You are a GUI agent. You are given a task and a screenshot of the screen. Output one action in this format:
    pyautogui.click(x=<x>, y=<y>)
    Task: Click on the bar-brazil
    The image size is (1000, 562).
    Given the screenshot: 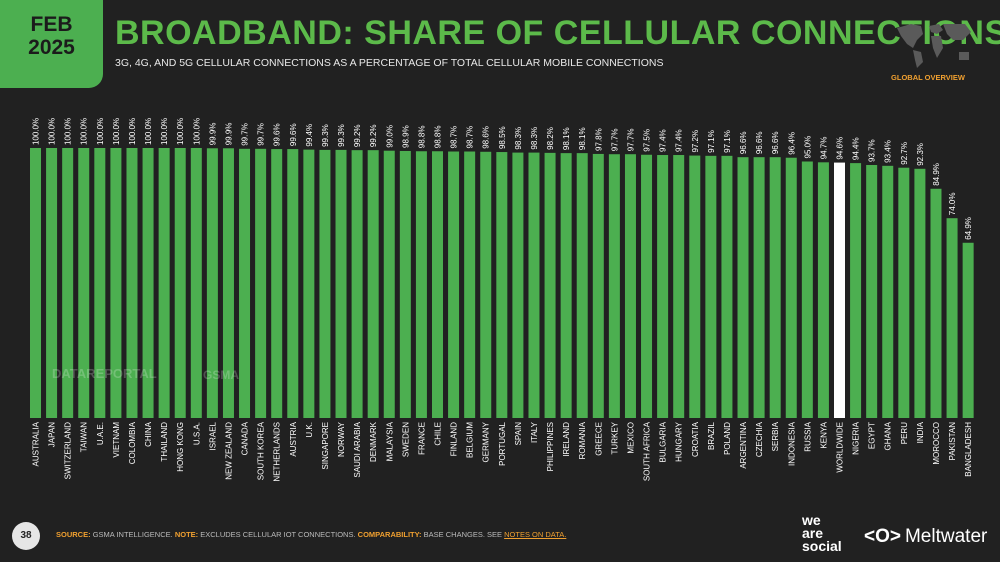 What is the action you would take?
    pyautogui.click(x=711, y=286)
    